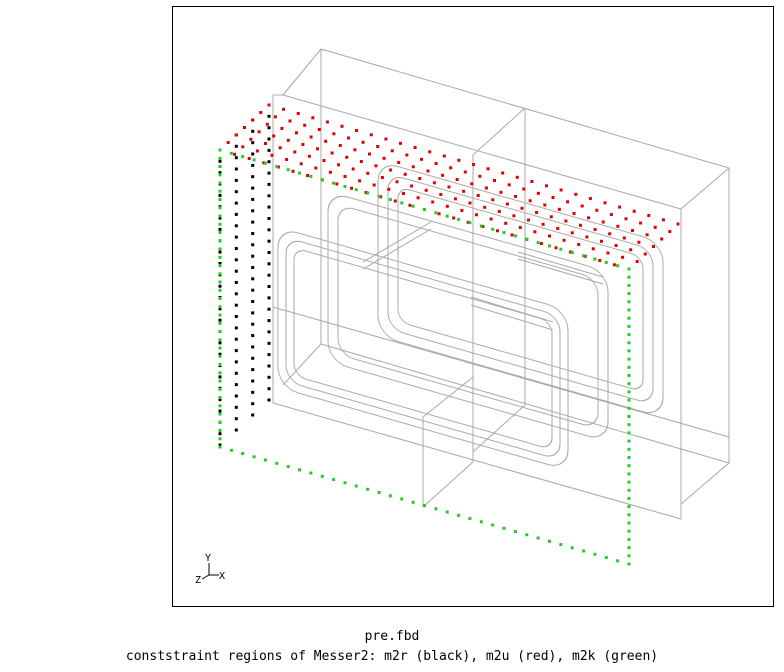  Describe the element at coordinates (244, 275) in the screenshot. I see `region-m2r-nodes` at that location.